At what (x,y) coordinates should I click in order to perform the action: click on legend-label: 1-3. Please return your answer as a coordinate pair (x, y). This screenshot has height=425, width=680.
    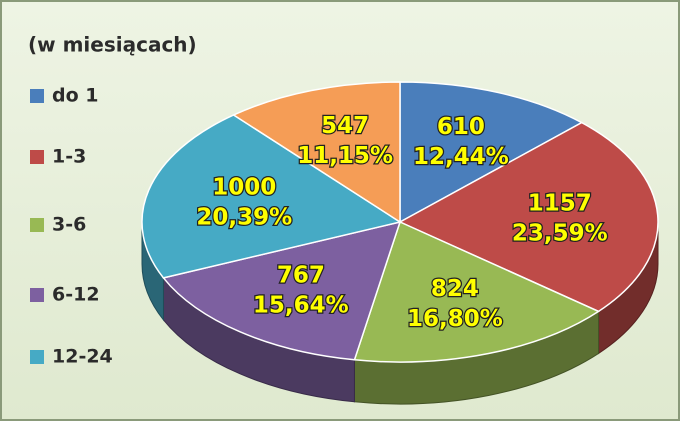
    Looking at the image, I should click on (69, 157).